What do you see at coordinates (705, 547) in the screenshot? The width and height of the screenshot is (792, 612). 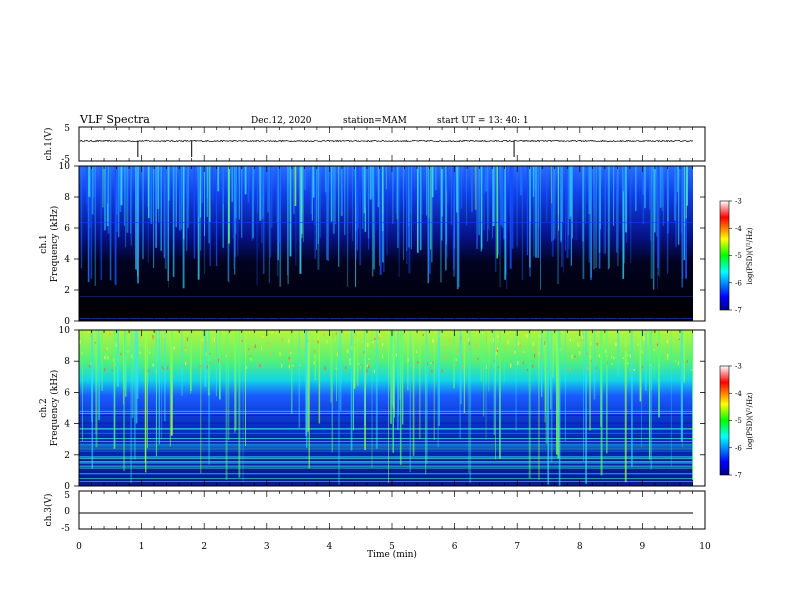 I see `x-tick-label: 10` at bounding box center [705, 547].